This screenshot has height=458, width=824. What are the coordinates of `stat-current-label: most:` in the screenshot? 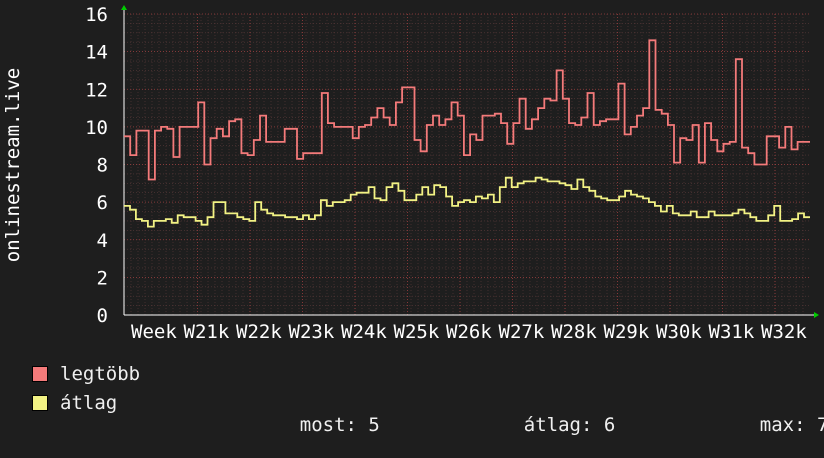 It's located at (328, 425).